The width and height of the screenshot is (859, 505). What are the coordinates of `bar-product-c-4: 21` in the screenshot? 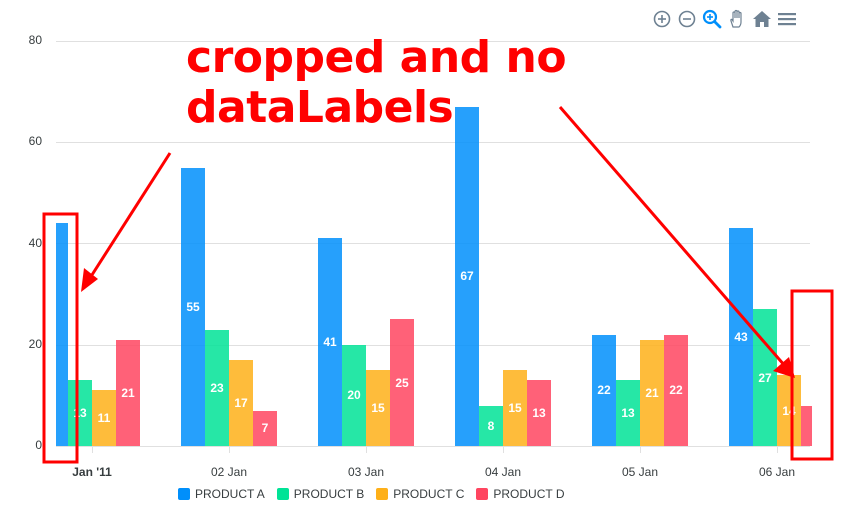 It's located at (652, 392).